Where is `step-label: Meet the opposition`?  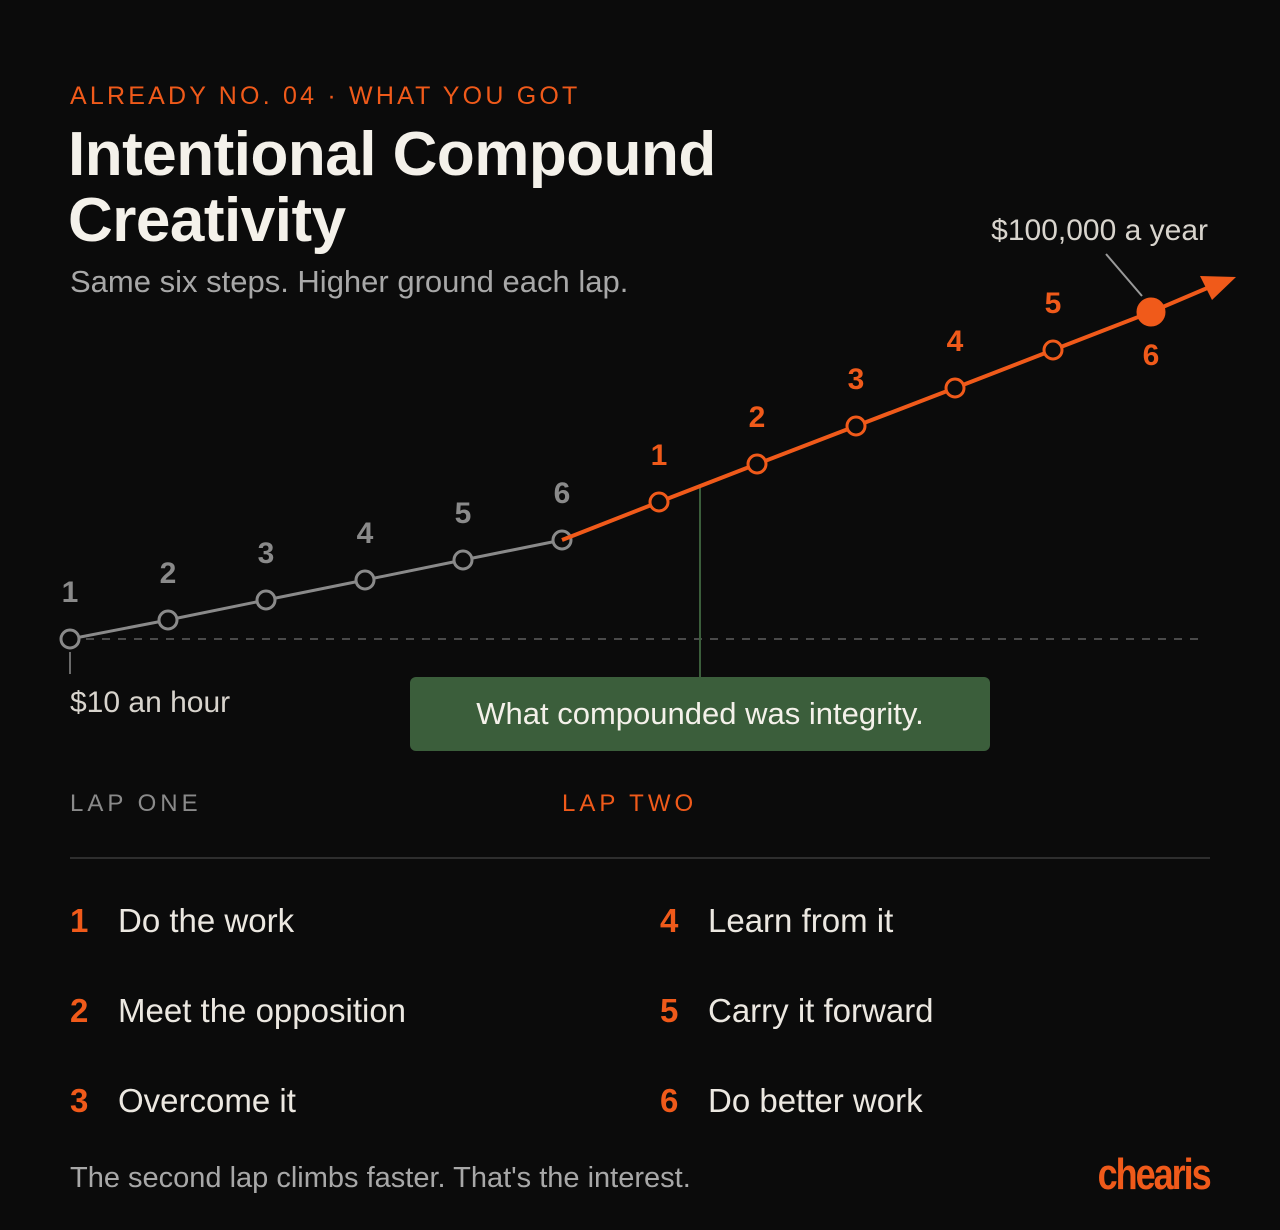 step-label: Meet the opposition is located at coordinates (262, 1010).